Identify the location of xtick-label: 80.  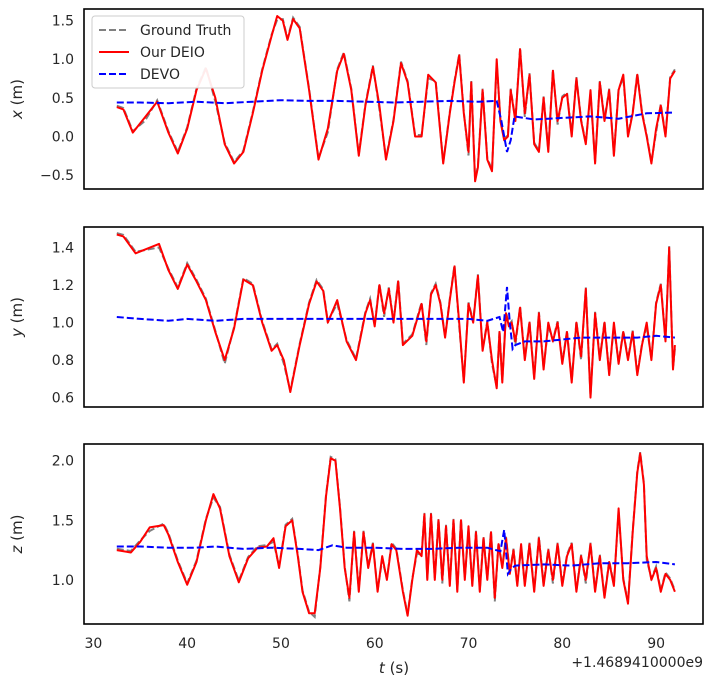
(562, 644).